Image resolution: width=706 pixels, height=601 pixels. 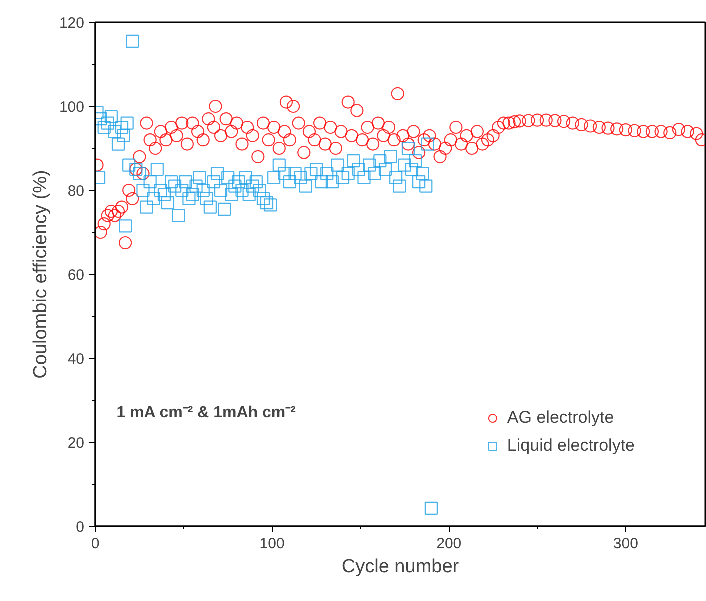 I want to click on legend-label: Liquid electrolyte, so click(x=571, y=446).